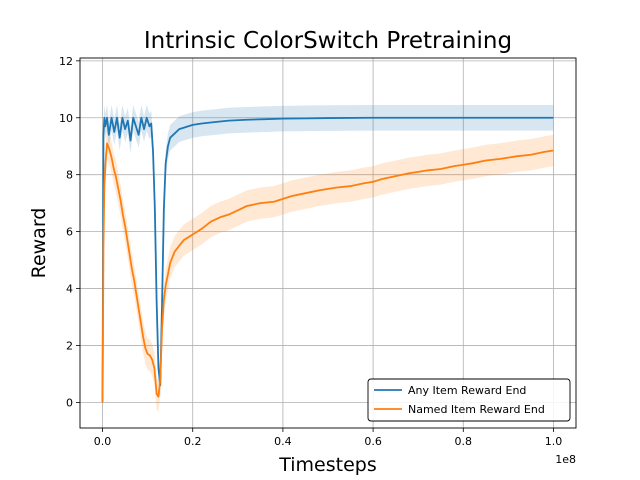 This screenshot has height=480, width=640. What do you see at coordinates (328, 41) in the screenshot?
I see `chart-title: Intrinsic ColorSwitch Pretraining` at bounding box center [328, 41].